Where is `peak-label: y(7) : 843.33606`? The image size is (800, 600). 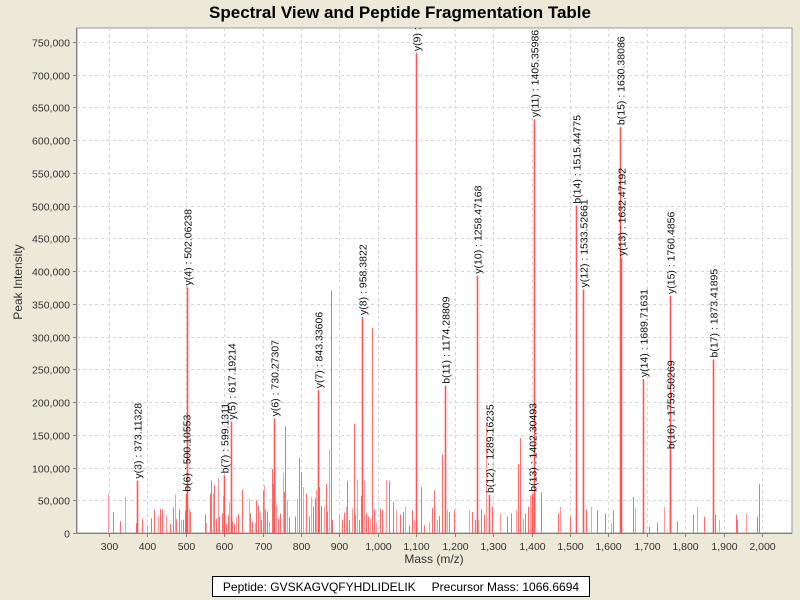 peak-label: y(7) : 843.33606 is located at coordinates (320, 350).